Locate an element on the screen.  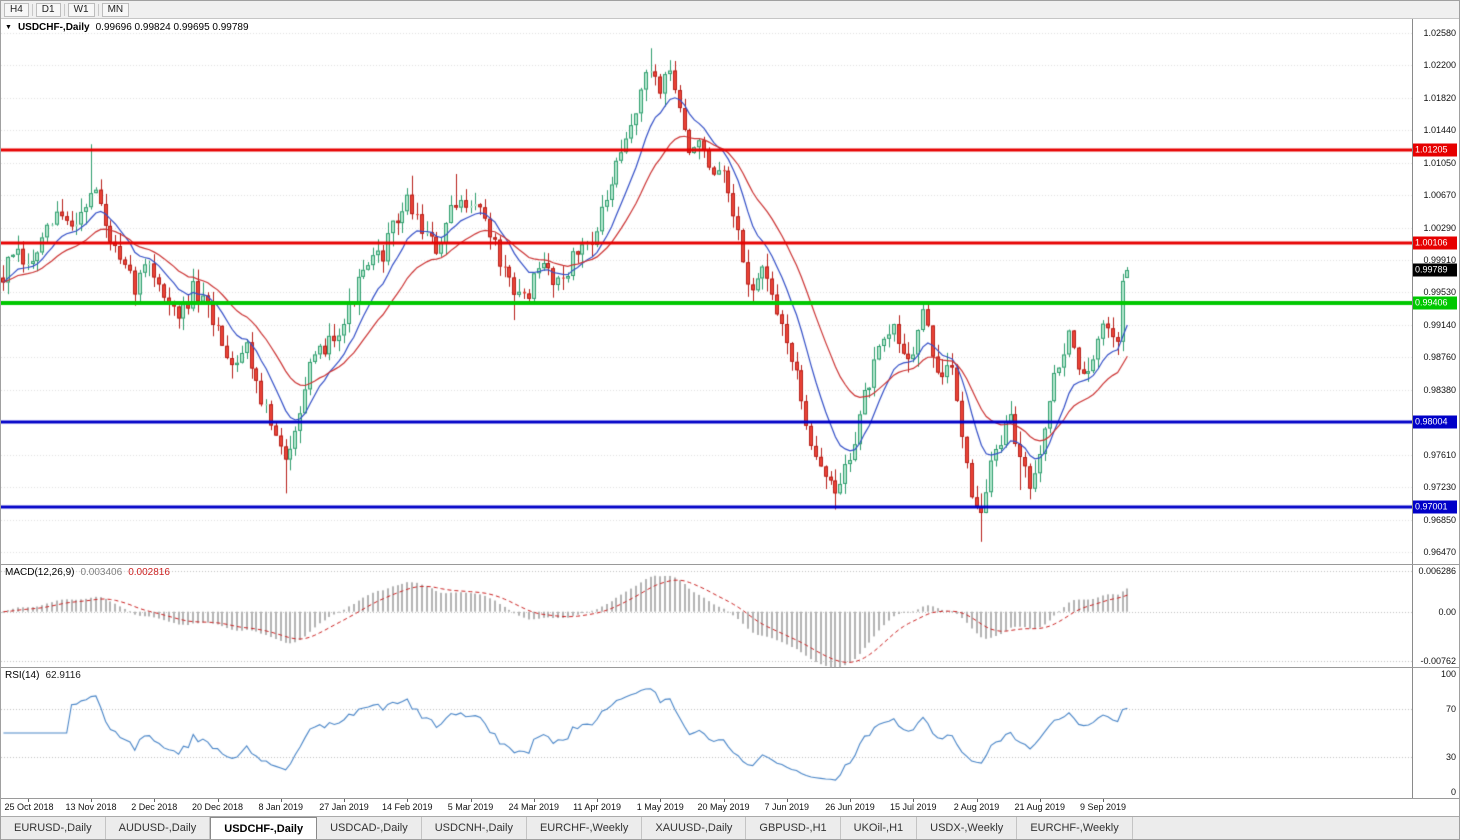
date-label: 14 Feb 2019 is located at coordinates (407, 807).